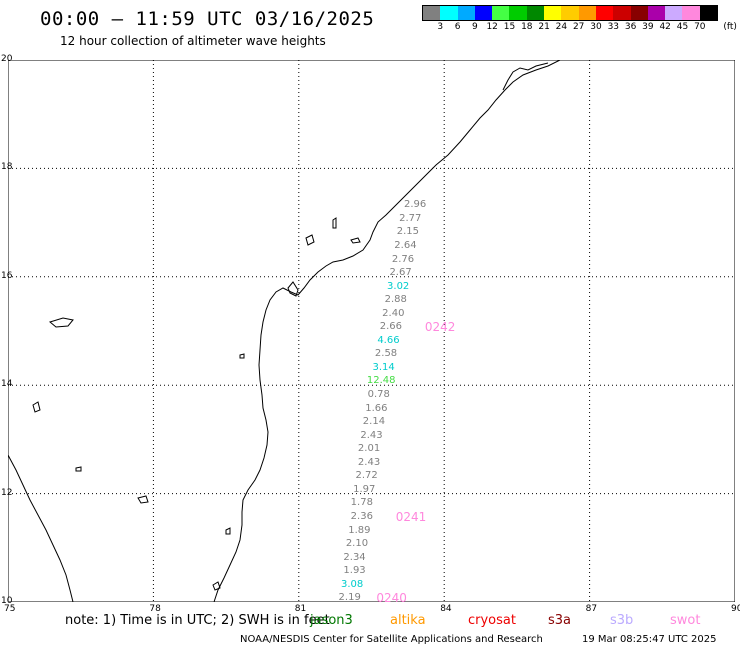 This screenshot has width=740, height=650. What do you see at coordinates (591, 609) in the screenshot?
I see `lon-tick-label: 87` at bounding box center [591, 609].